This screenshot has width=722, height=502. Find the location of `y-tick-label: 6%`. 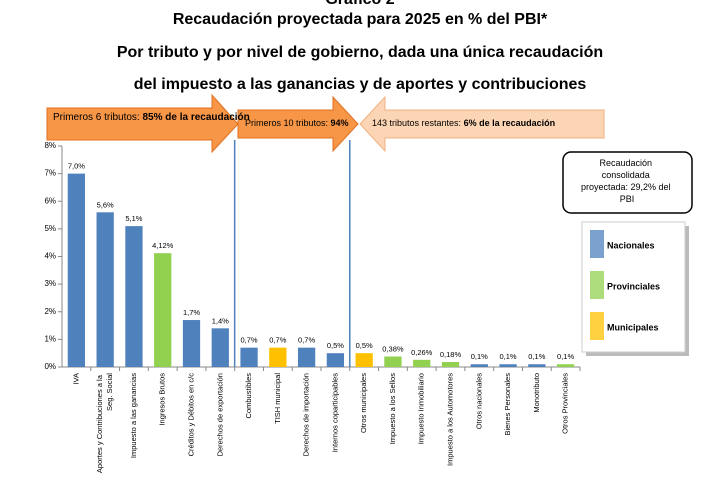

y-tick-label: 6% is located at coordinates (50, 200).